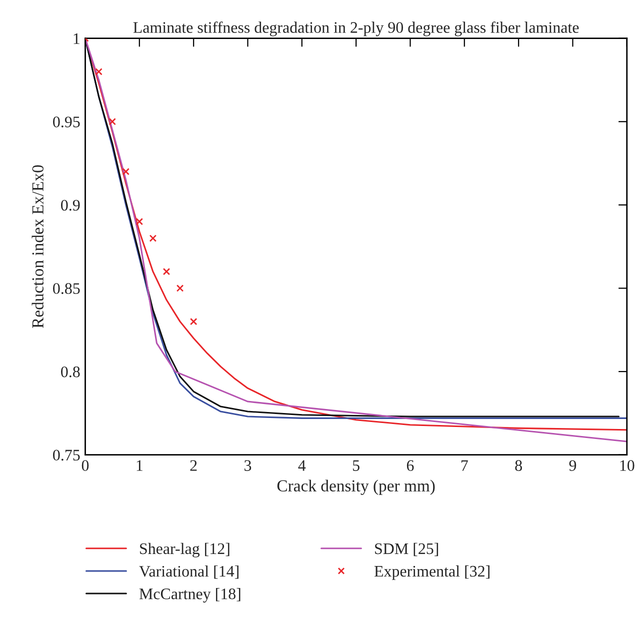  Describe the element at coordinates (70, 372) in the screenshot. I see `y-tick-label: 0.8` at that location.